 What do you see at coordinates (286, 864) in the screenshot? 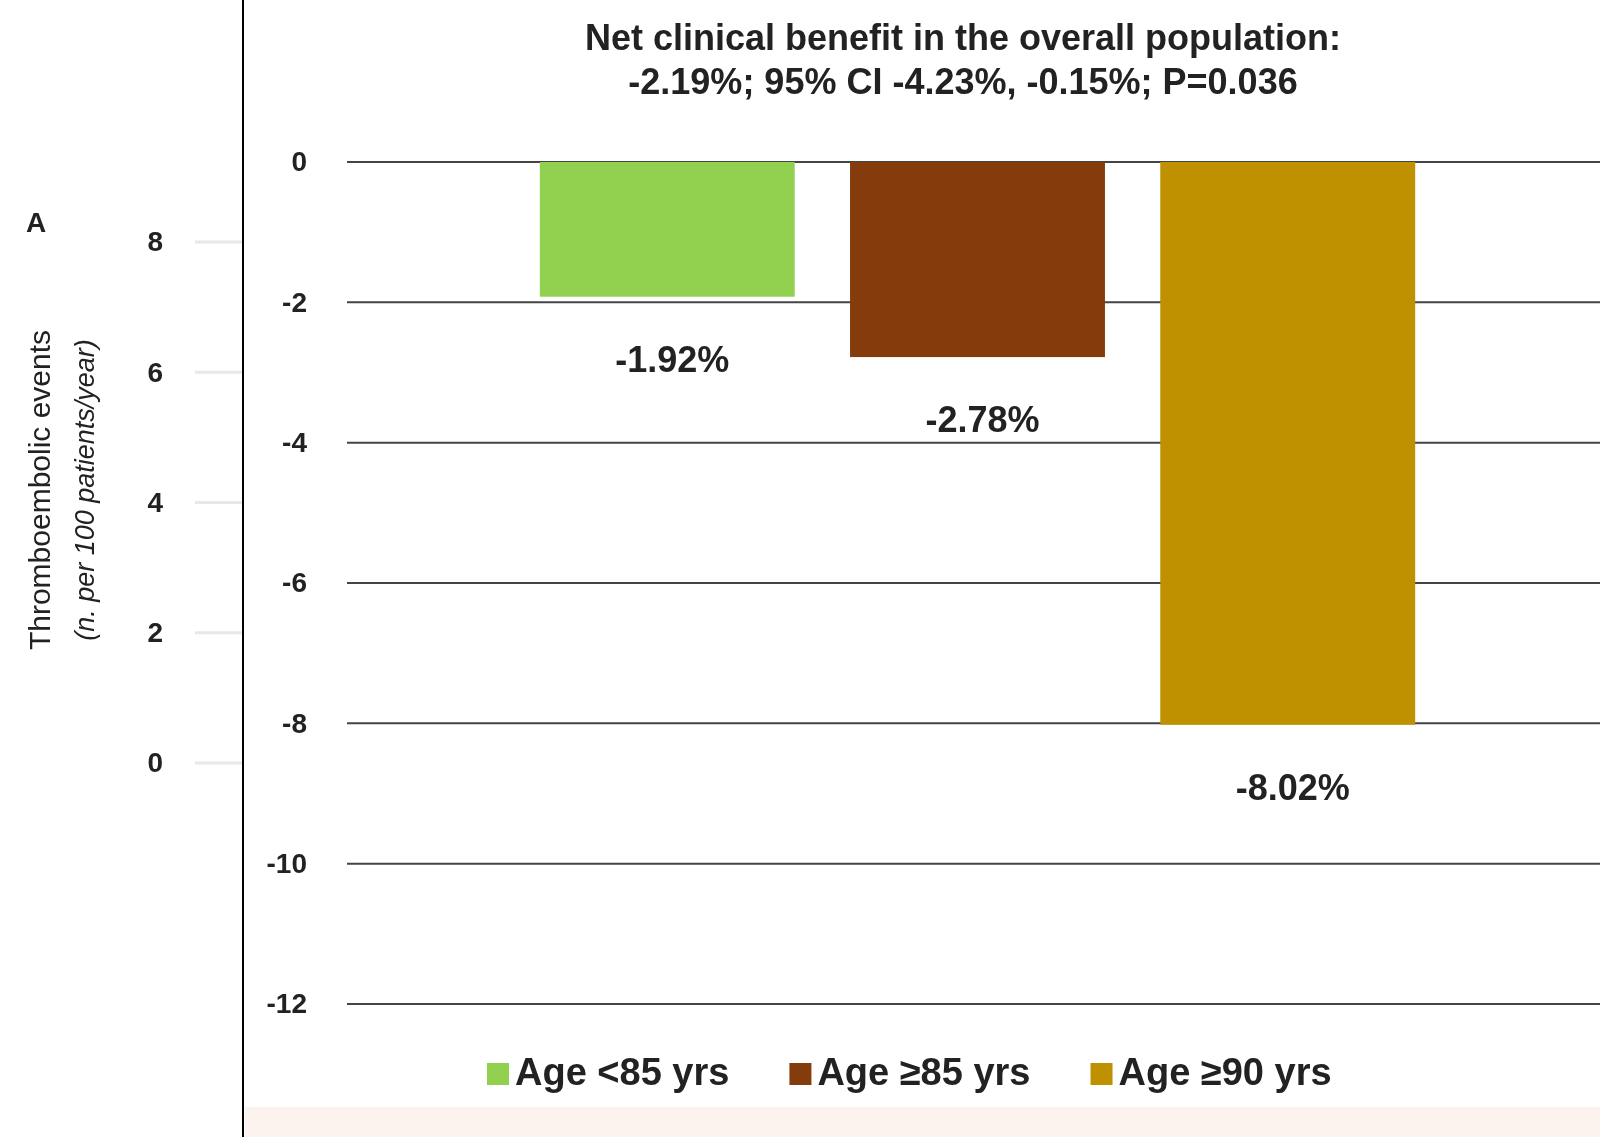
I see `y-tick-label: -10` at bounding box center [286, 864].